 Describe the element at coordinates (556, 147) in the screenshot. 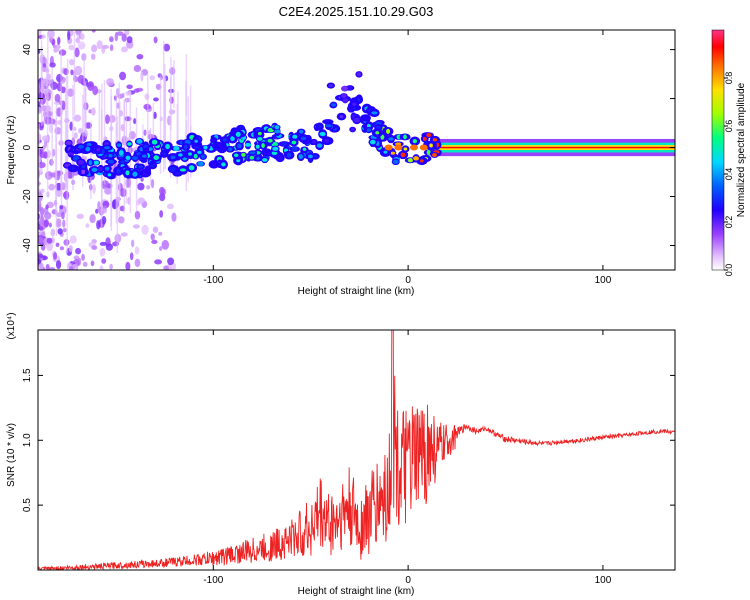

I see `heatmap-band-core` at that location.